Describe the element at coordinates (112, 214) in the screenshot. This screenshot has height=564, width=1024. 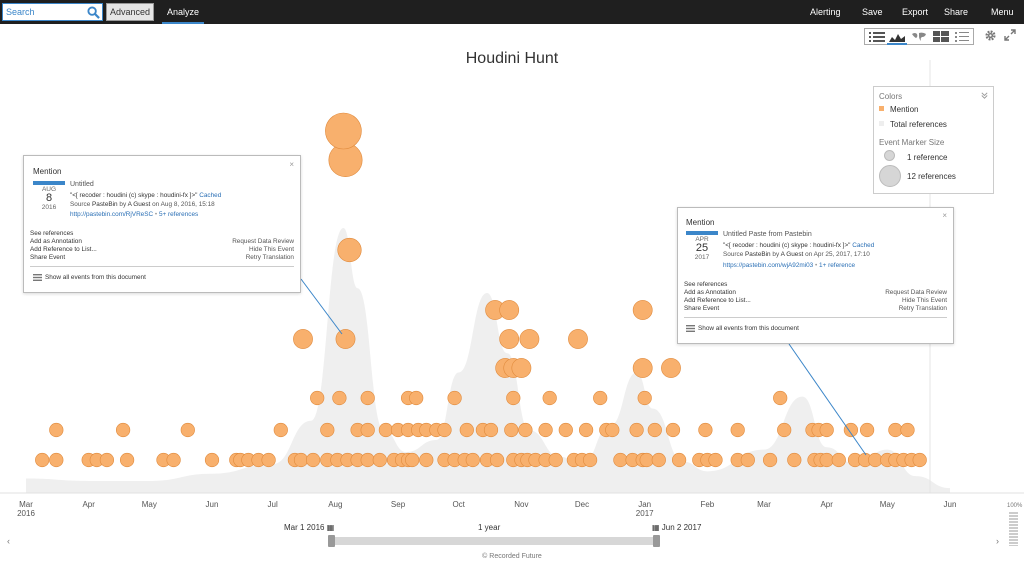
I see `document-url-link: http://pastebin.com/RjVReSC` at that location.